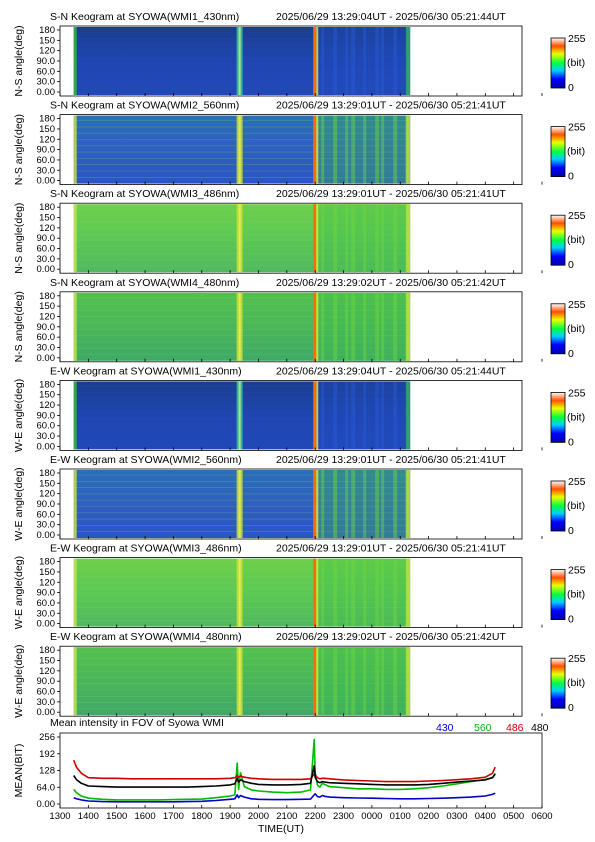  I want to click on chart-x-tick-label: 2200, so click(315, 816).